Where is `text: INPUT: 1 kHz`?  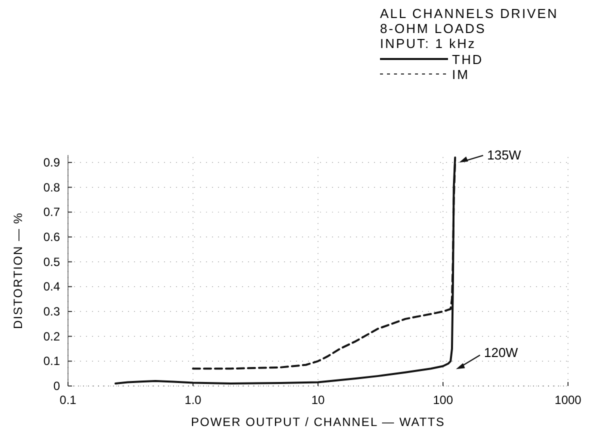 text: INPUT: 1 kHz is located at coordinates (428, 43).